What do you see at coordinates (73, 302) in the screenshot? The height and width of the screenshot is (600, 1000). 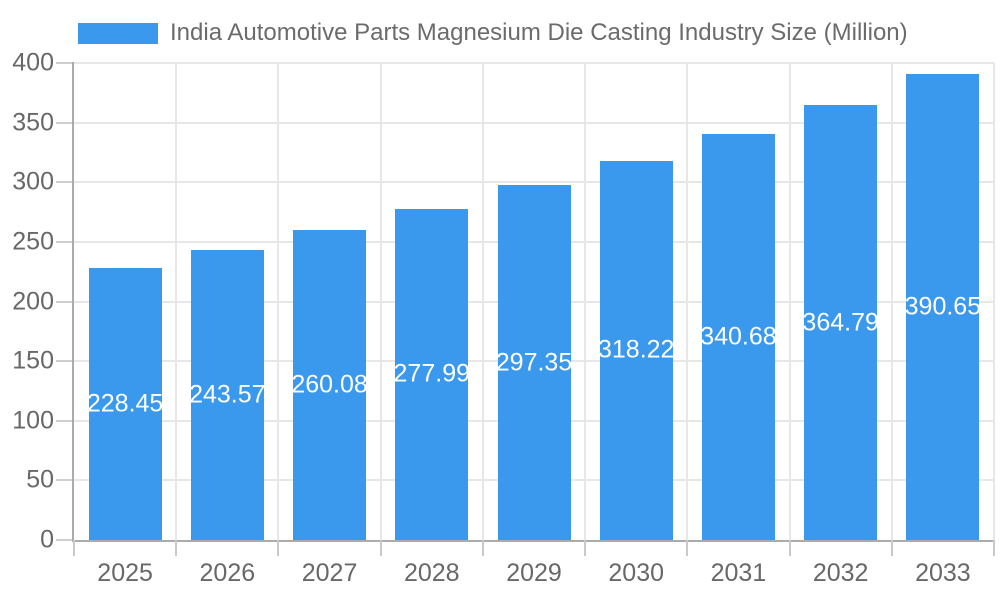 I see `y-axis-line` at bounding box center [73, 302].